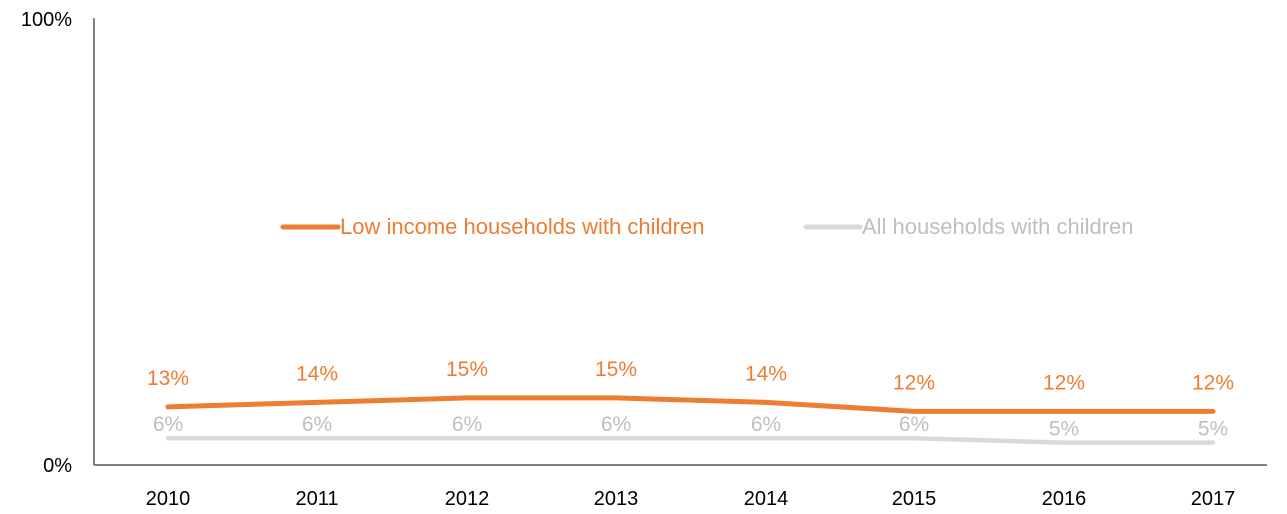  What do you see at coordinates (691, 499) in the screenshot?
I see `x-tick-labels: 2010 2011 2012 2013 2014 2015 2016 2017` at bounding box center [691, 499].